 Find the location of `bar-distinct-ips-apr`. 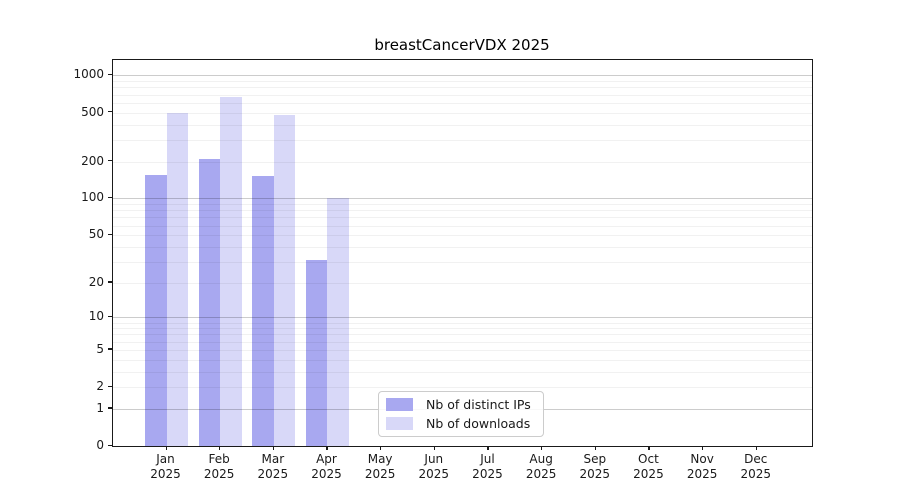

bar-distinct-ips-apr is located at coordinates (316, 353).